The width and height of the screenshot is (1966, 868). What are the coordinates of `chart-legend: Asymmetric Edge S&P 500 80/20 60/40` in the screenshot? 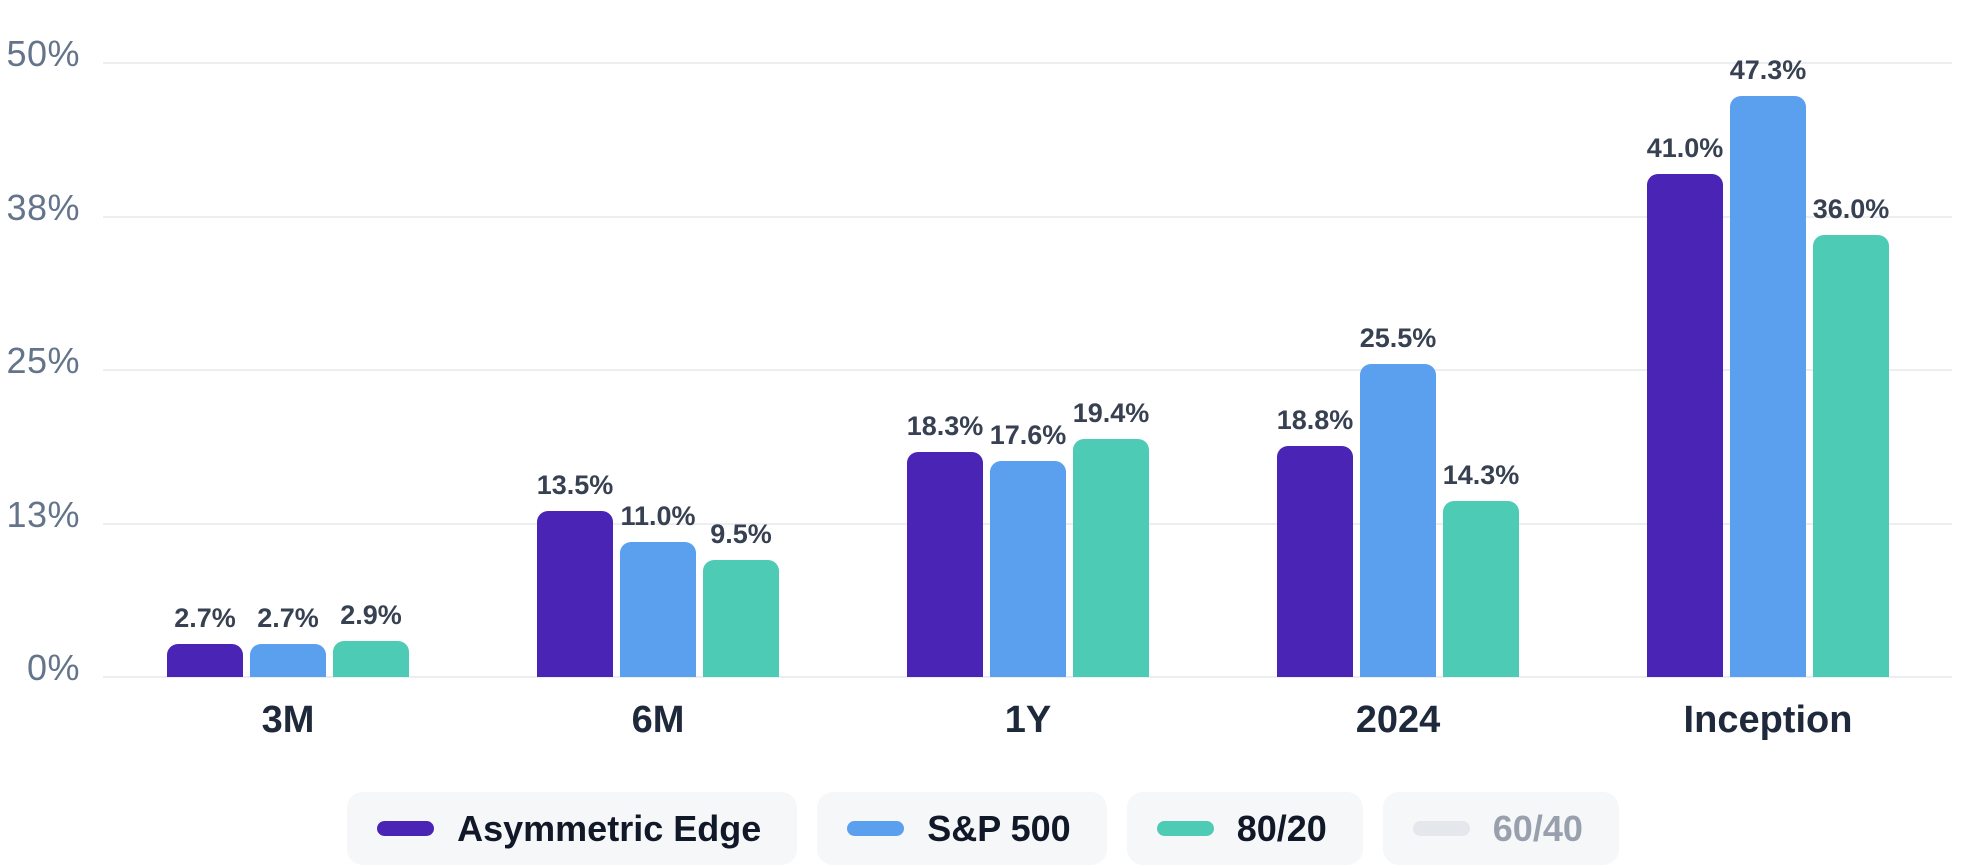 It's located at (983, 828).